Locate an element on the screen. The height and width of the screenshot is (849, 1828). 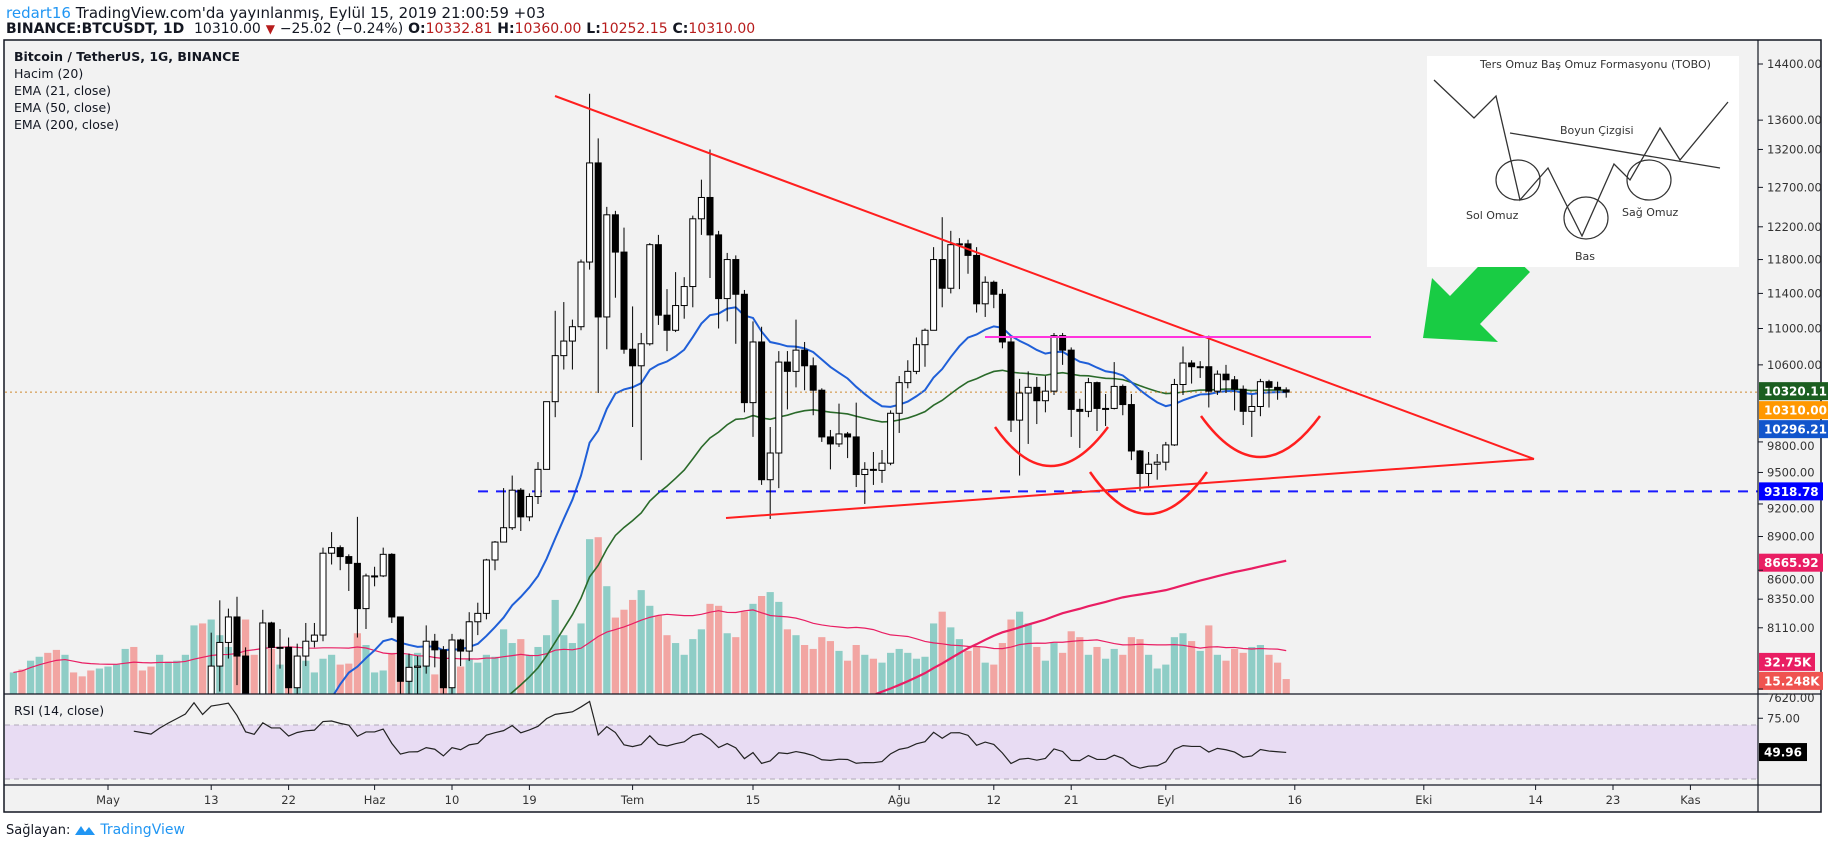
legend-volume: Hacim (20) is located at coordinates (49, 73).